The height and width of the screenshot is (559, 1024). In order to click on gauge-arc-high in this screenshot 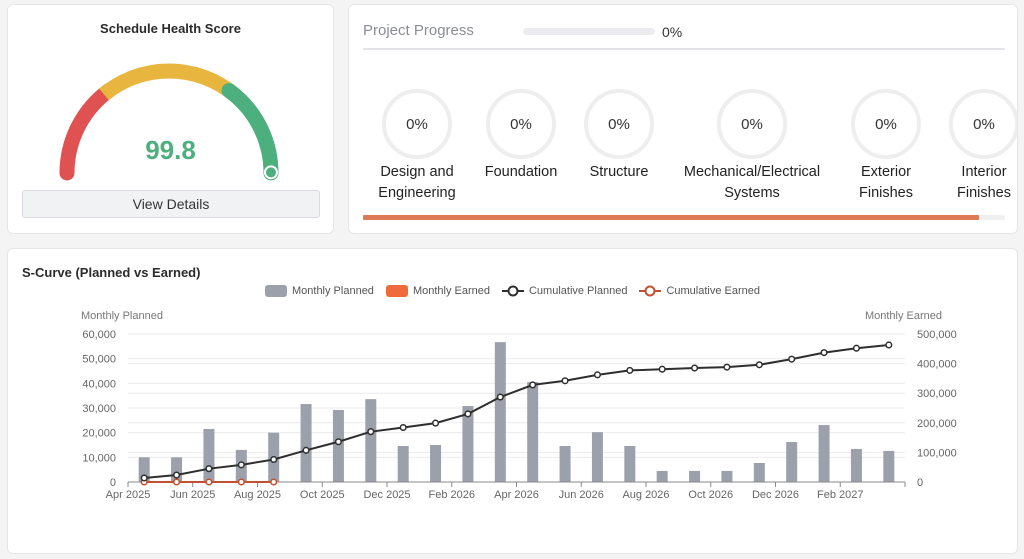, I will do `click(250, 131)`.